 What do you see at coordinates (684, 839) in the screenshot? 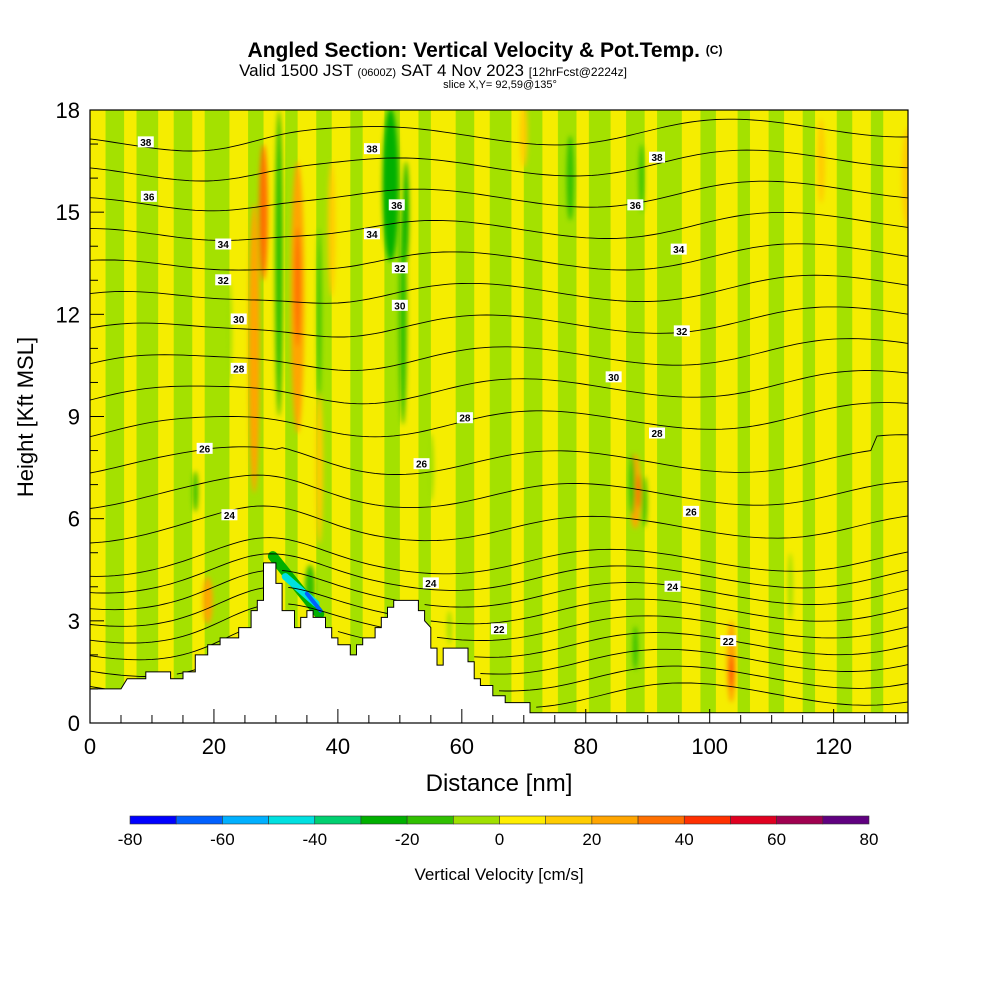
I see `colorbar-tick-label: 40` at bounding box center [684, 839].